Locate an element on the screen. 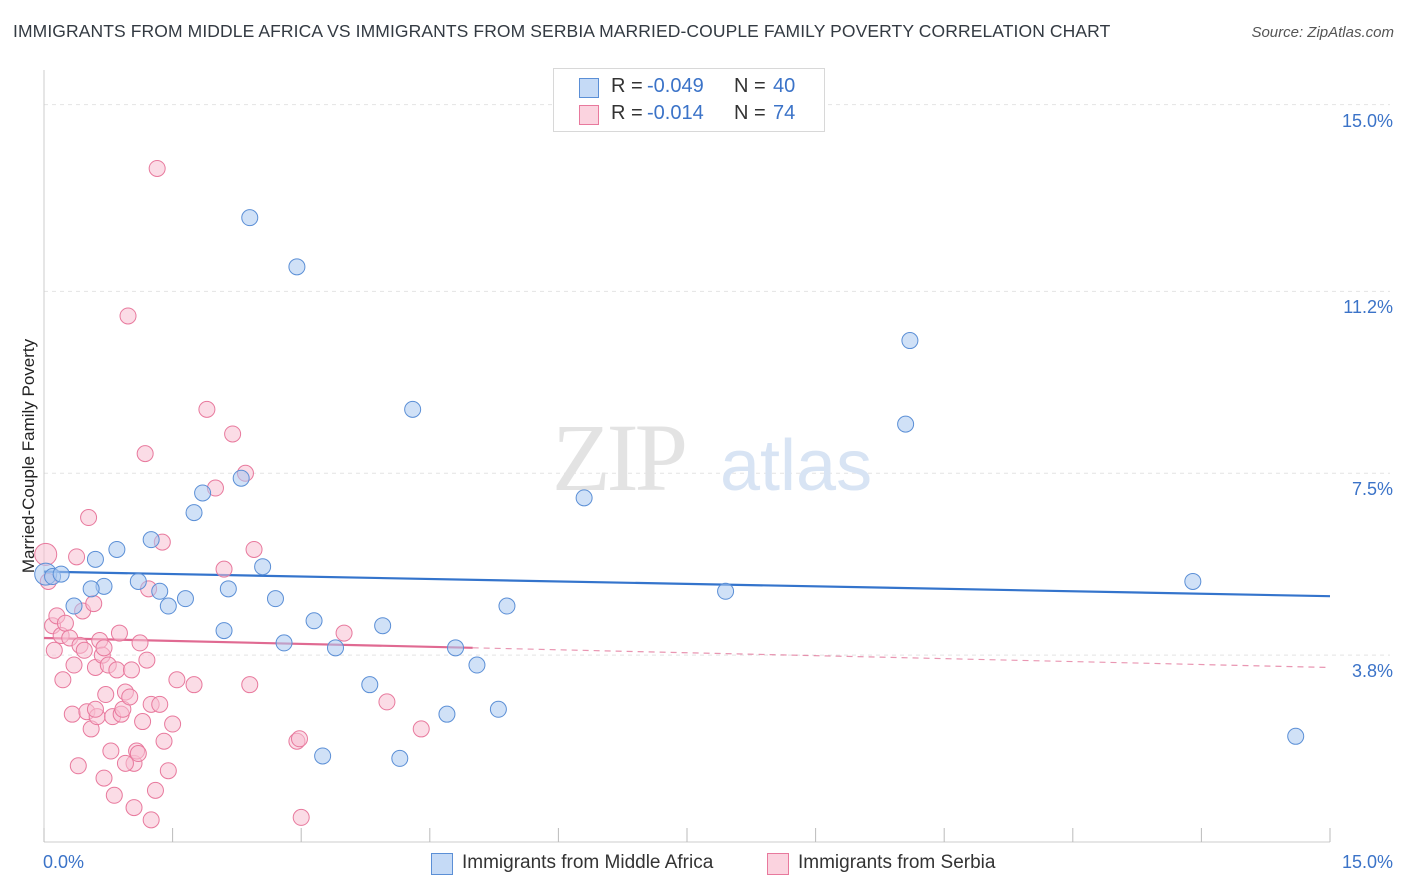  x-ticks is located at coordinates (687, 835).